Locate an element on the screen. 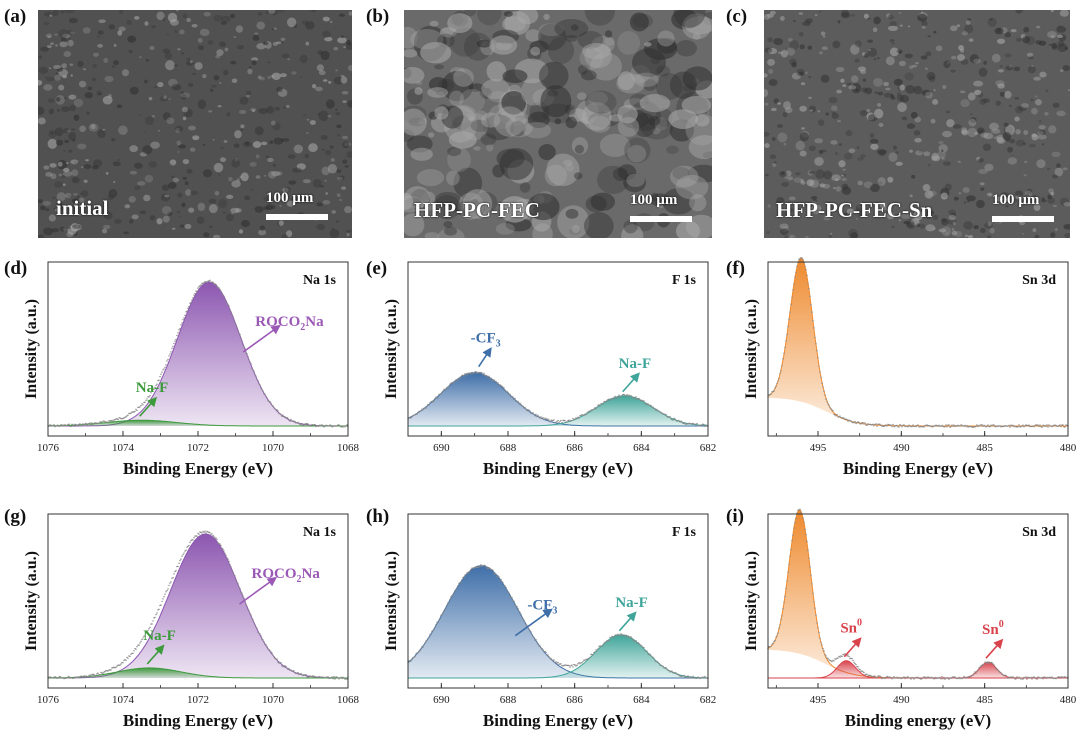  sem-panel-b: (b) HFP-PC-FEC 100 µm is located at coordinates (540, 120).